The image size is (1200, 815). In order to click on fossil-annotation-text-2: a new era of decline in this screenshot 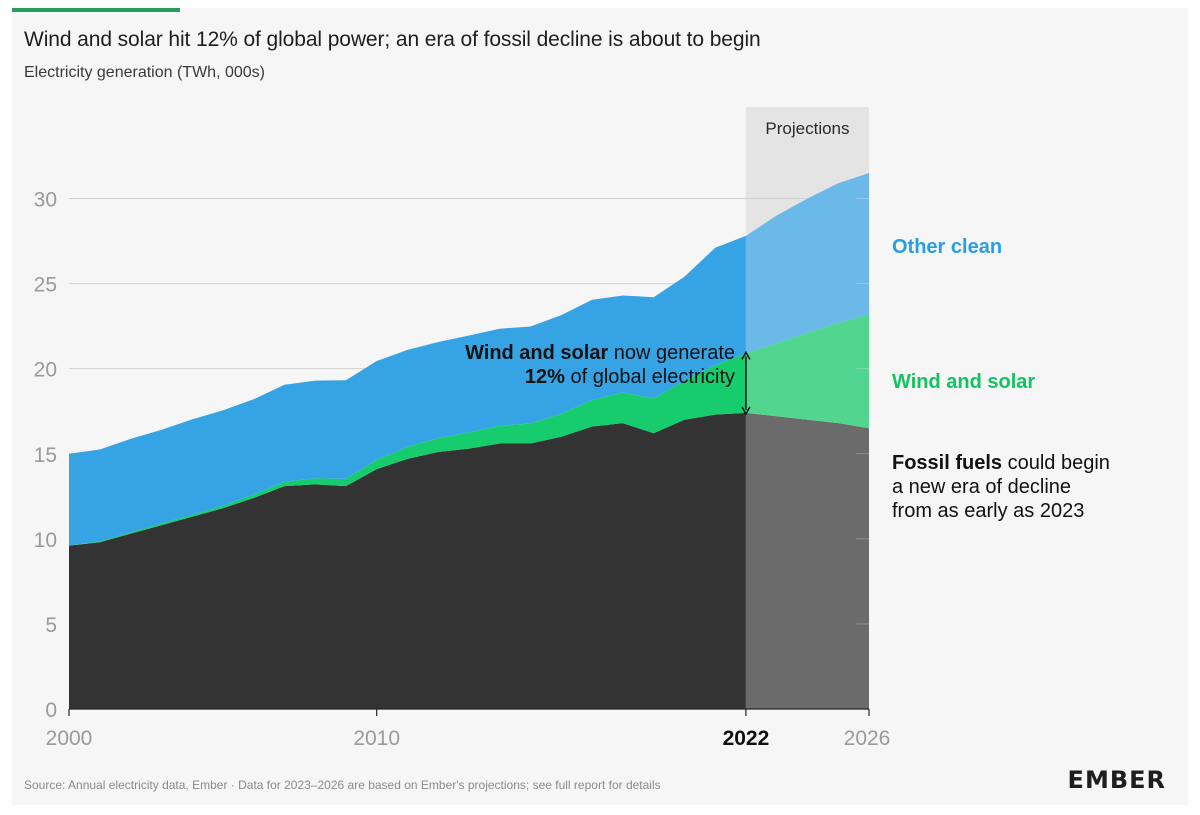, I will do `click(982, 487)`.